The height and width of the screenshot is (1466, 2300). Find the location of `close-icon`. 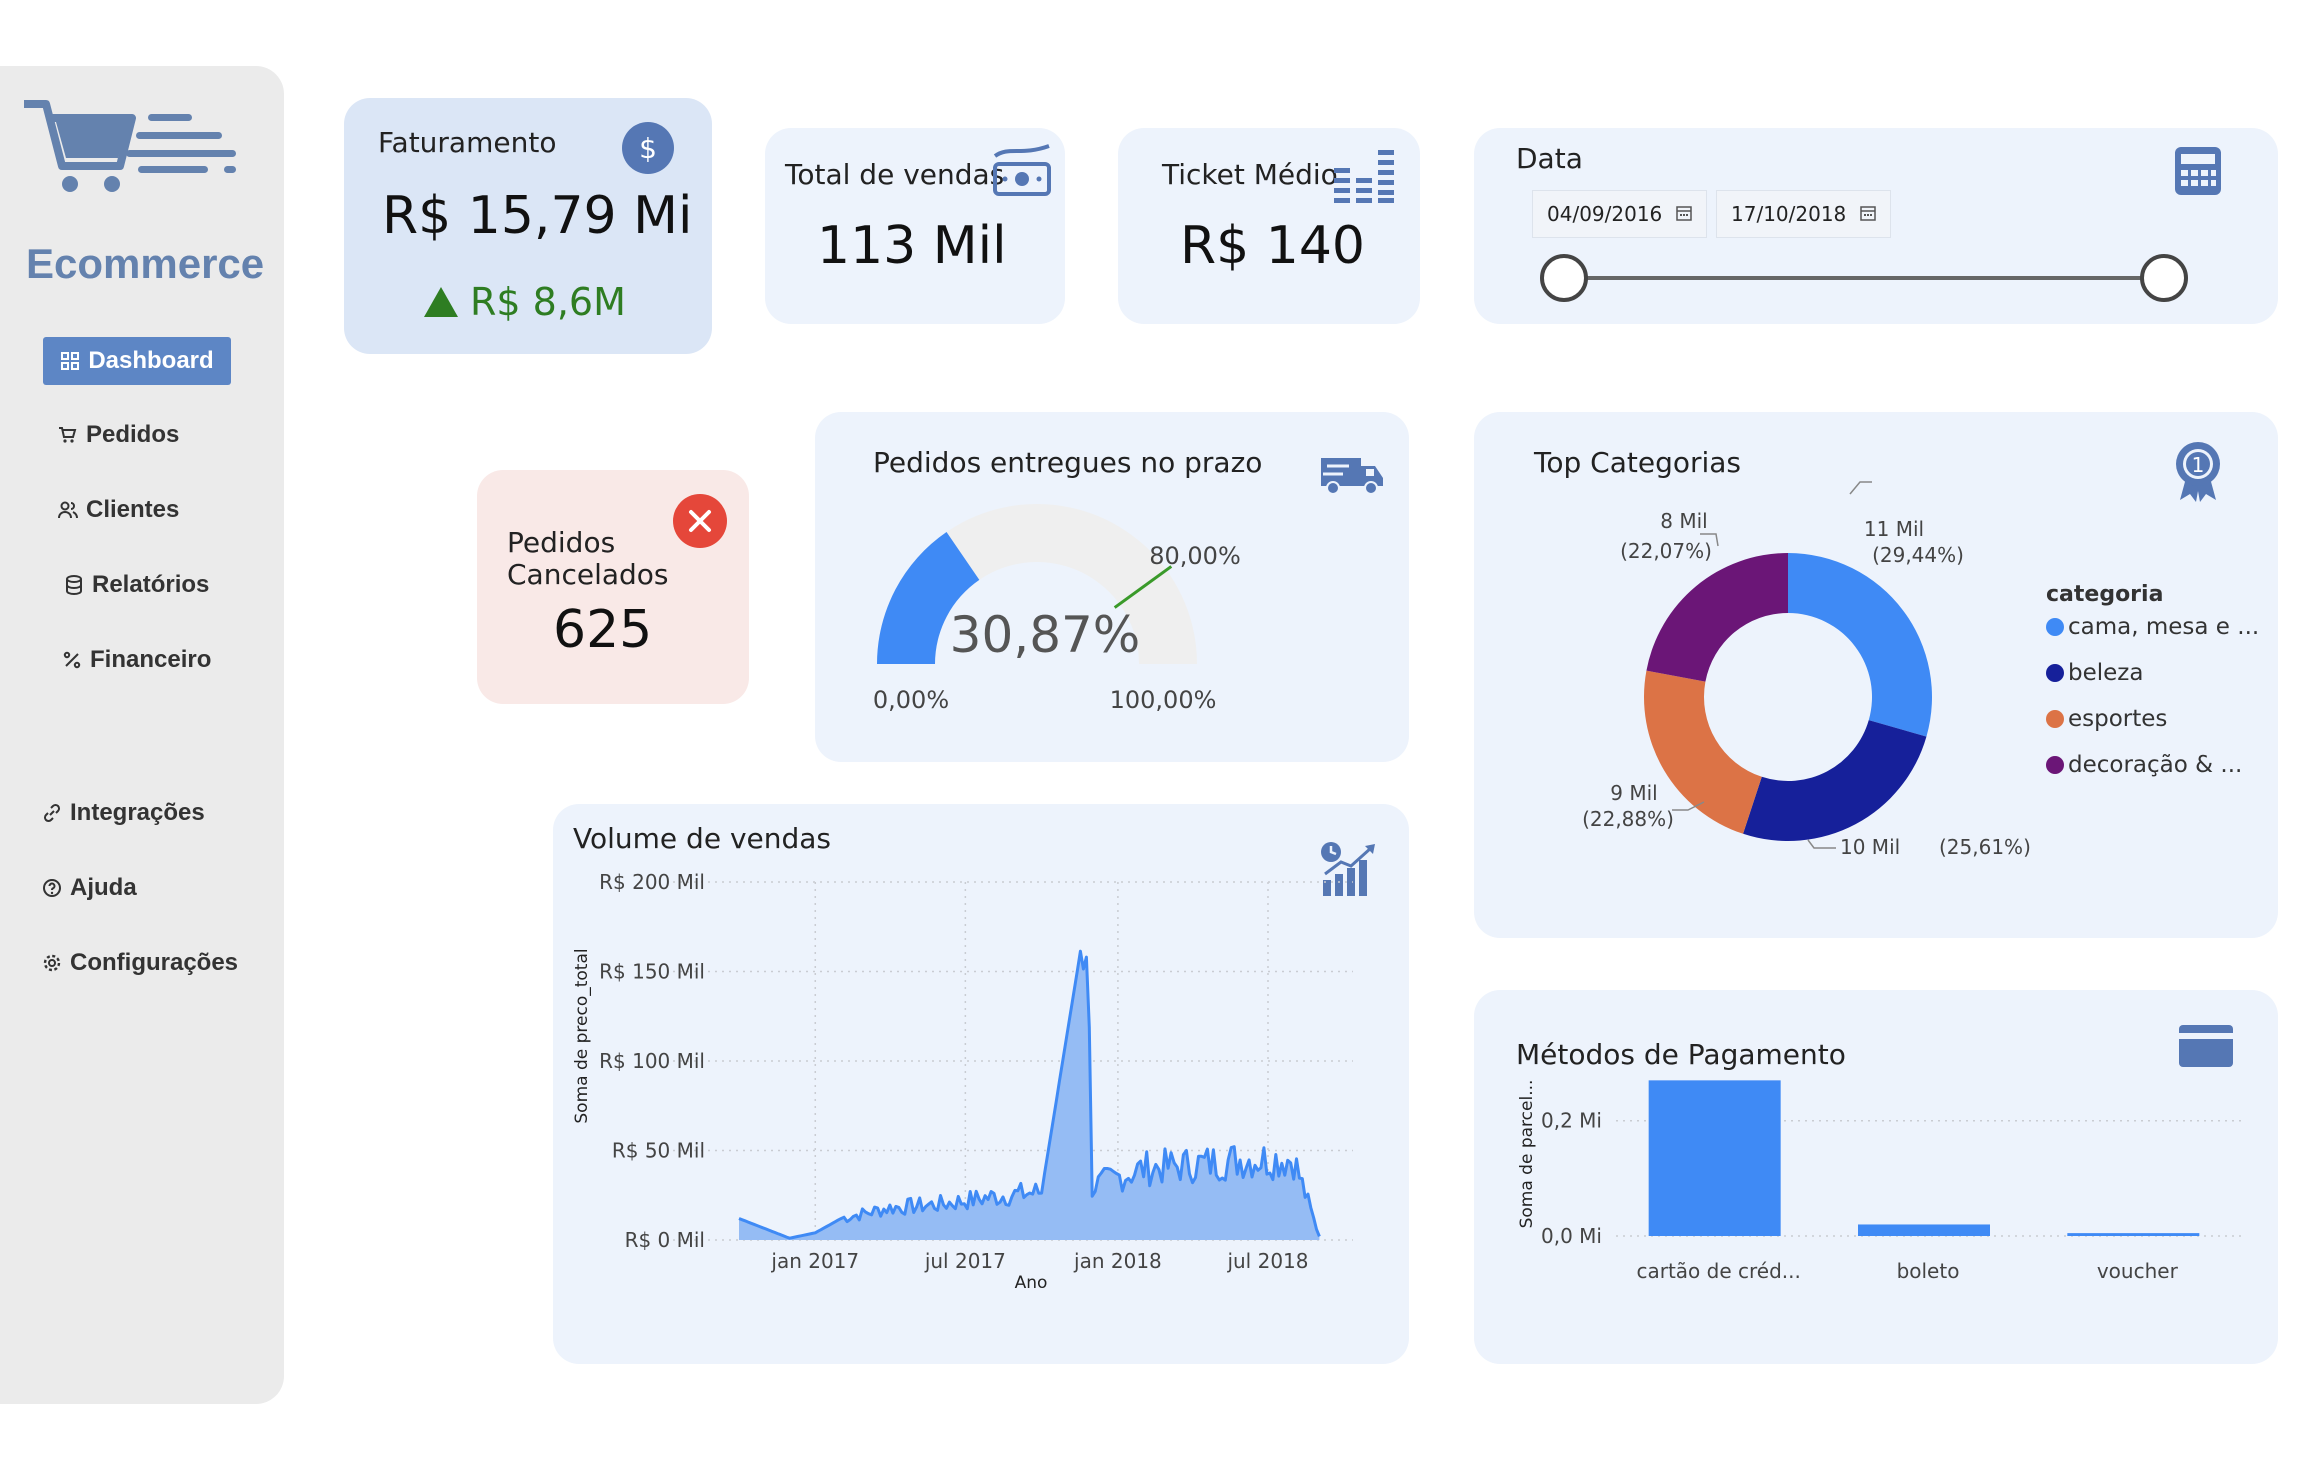

close-icon is located at coordinates (700, 521).